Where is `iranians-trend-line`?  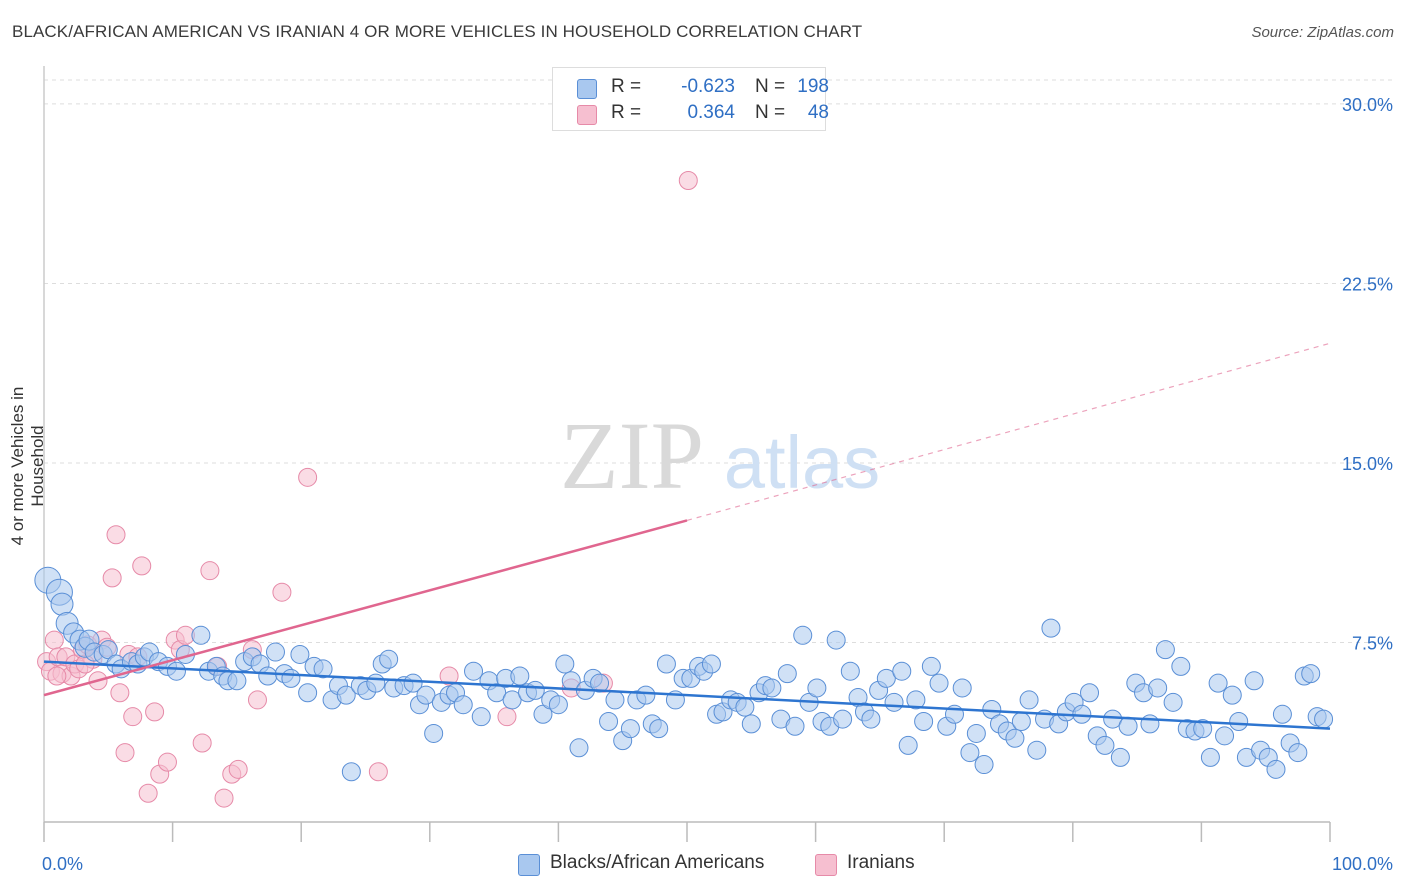 iranians-trend-line is located at coordinates (365, 608).